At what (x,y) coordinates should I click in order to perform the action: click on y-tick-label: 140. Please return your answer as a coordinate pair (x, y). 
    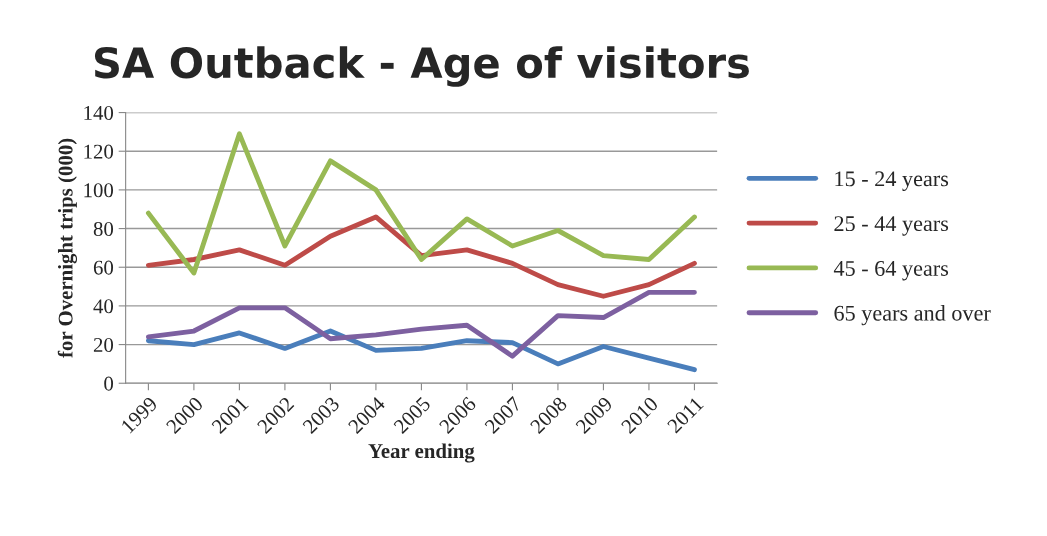
    Looking at the image, I should click on (99, 112).